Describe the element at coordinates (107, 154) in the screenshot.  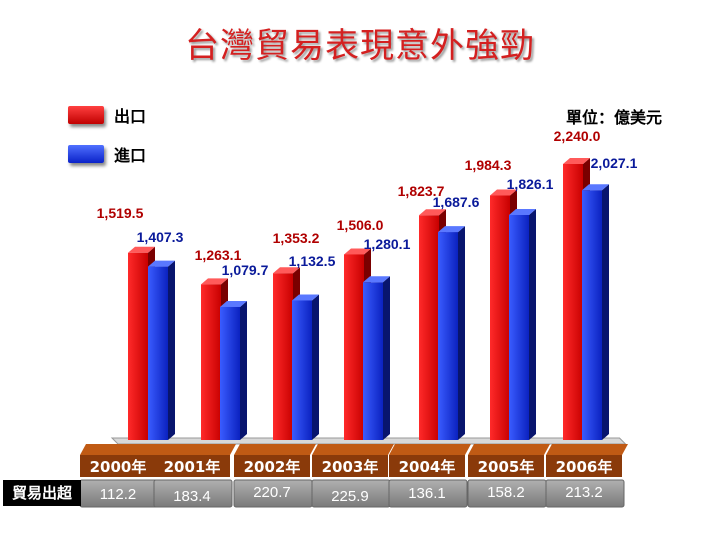
I see `legend-item-import: 進口` at that location.